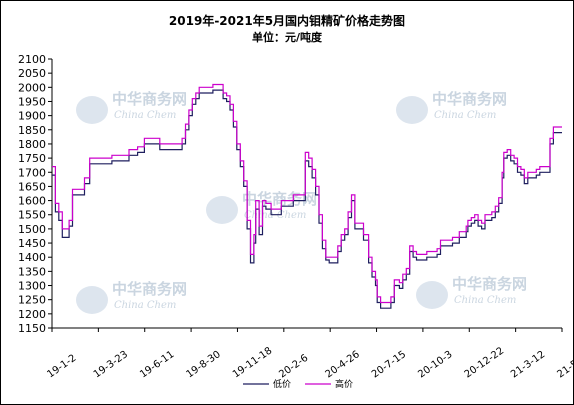 This screenshot has width=574, height=405. I want to click on y-tick-label: 2100, so click(32, 59).